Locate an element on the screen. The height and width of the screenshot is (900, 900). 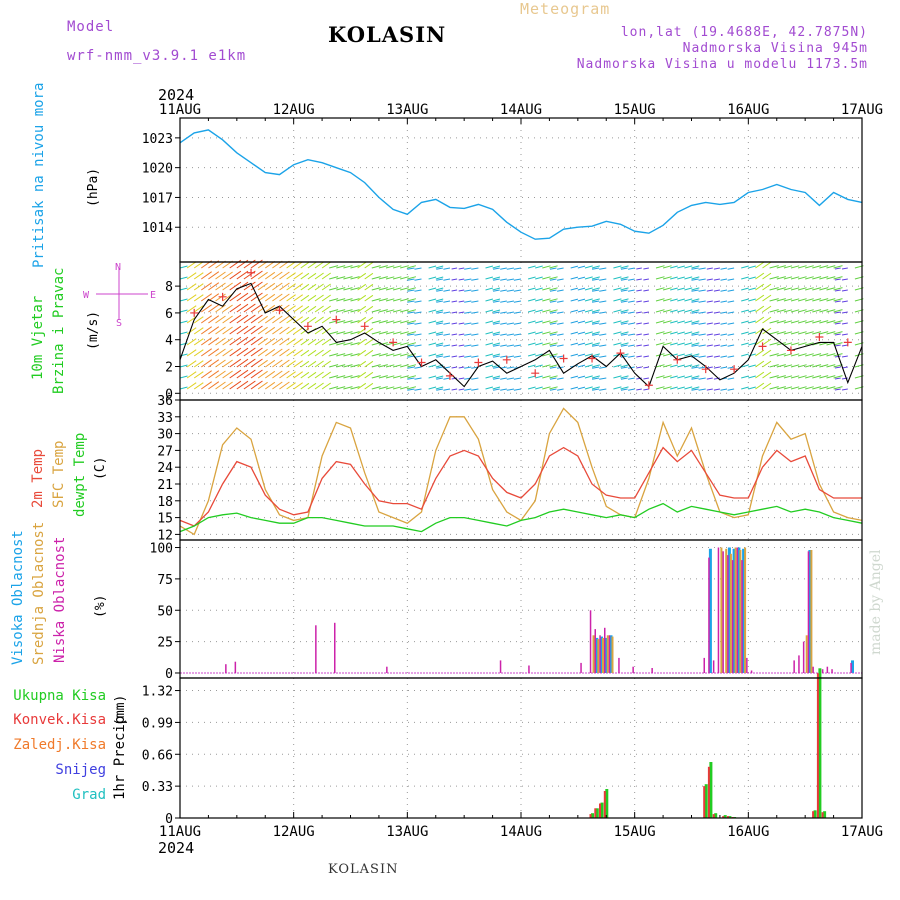
compass-north-label: N is located at coordinates (118, 267).